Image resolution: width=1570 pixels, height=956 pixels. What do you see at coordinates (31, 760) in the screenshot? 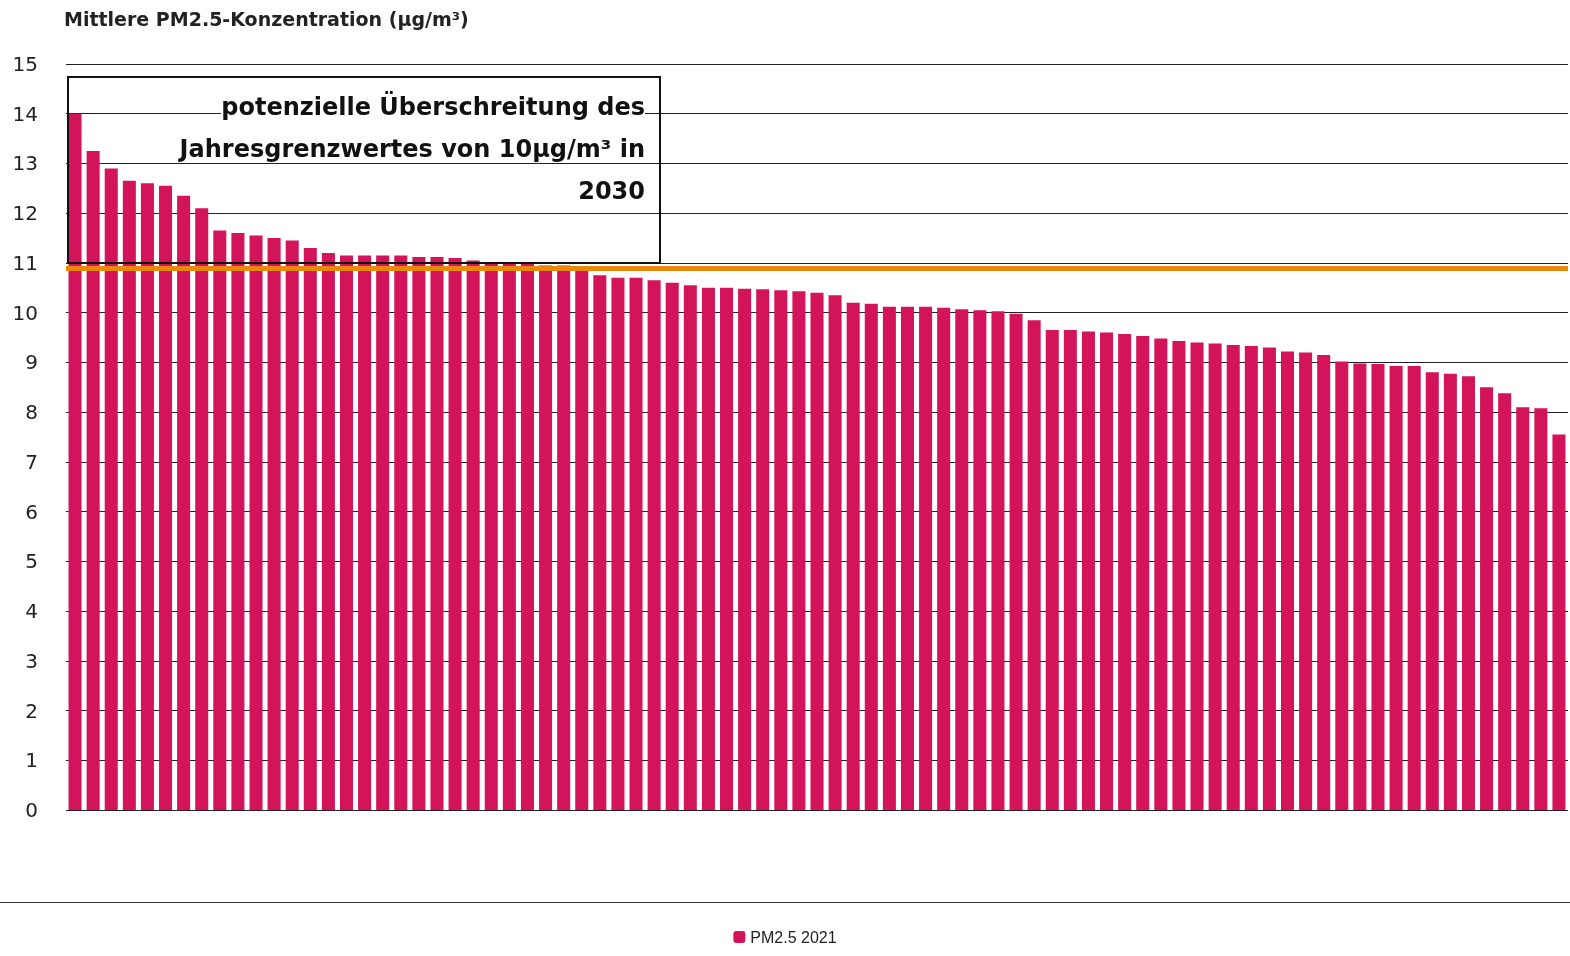
I see `y-tick-label: 1` at bounding box center [31, 760].